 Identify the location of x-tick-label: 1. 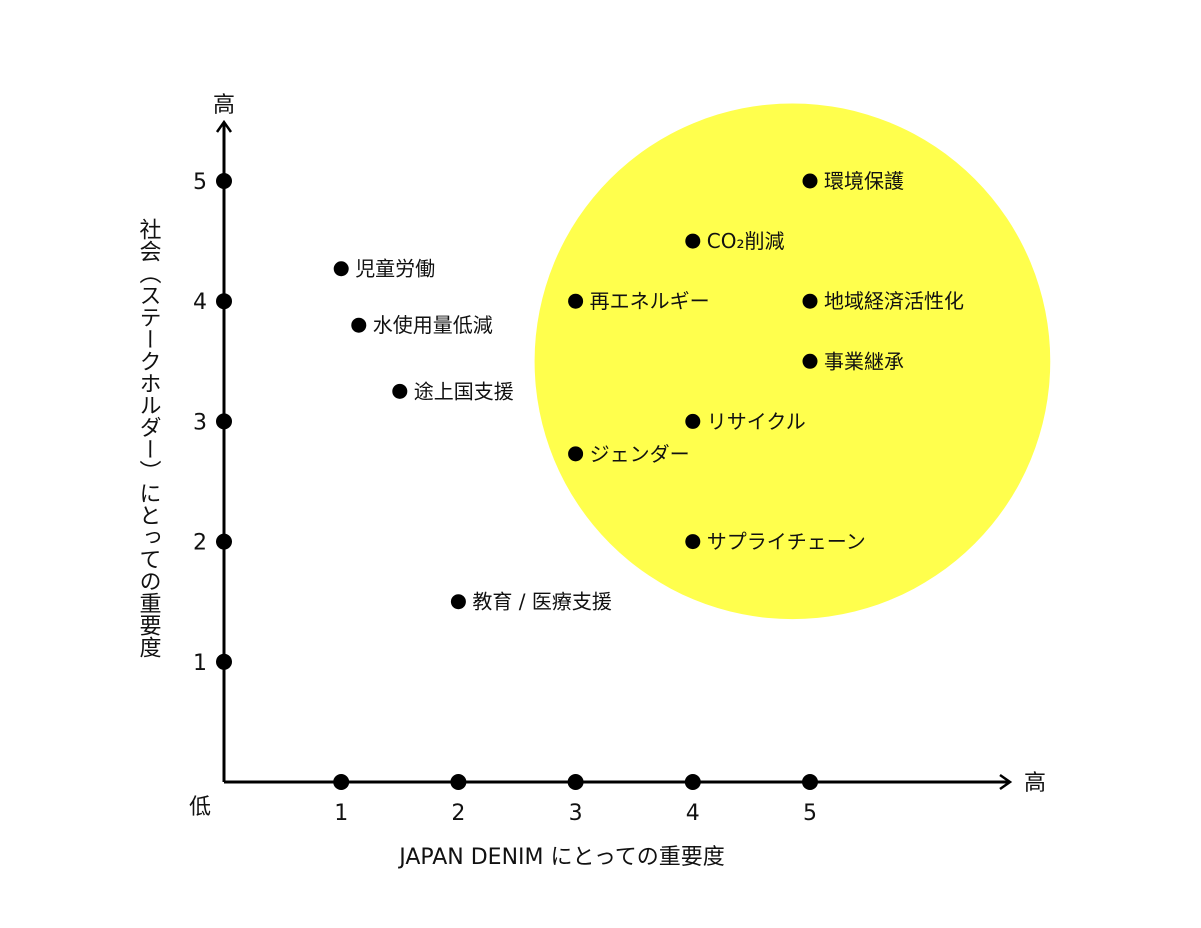
(341, 813).